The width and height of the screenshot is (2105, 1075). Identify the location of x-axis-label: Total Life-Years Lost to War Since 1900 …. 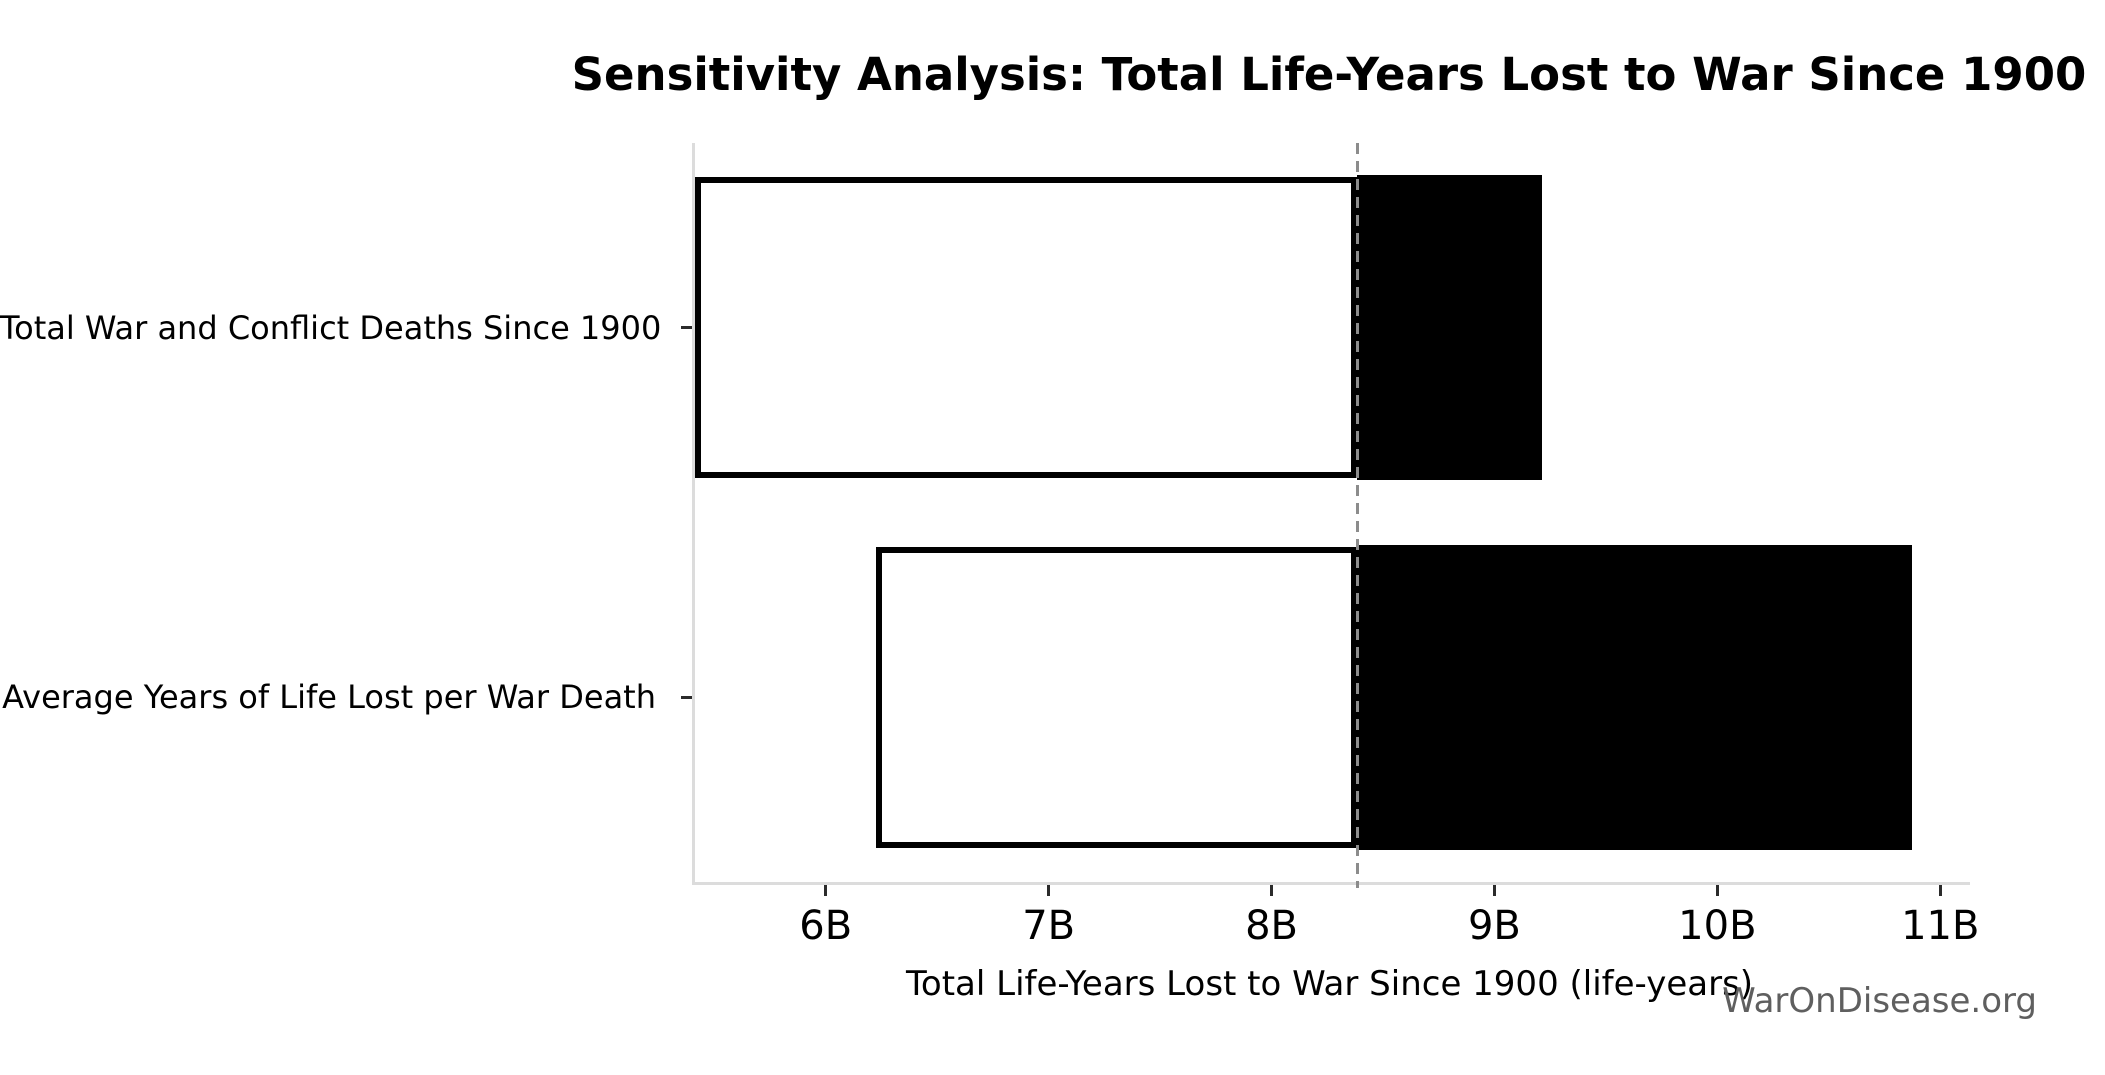
(1329, 984).